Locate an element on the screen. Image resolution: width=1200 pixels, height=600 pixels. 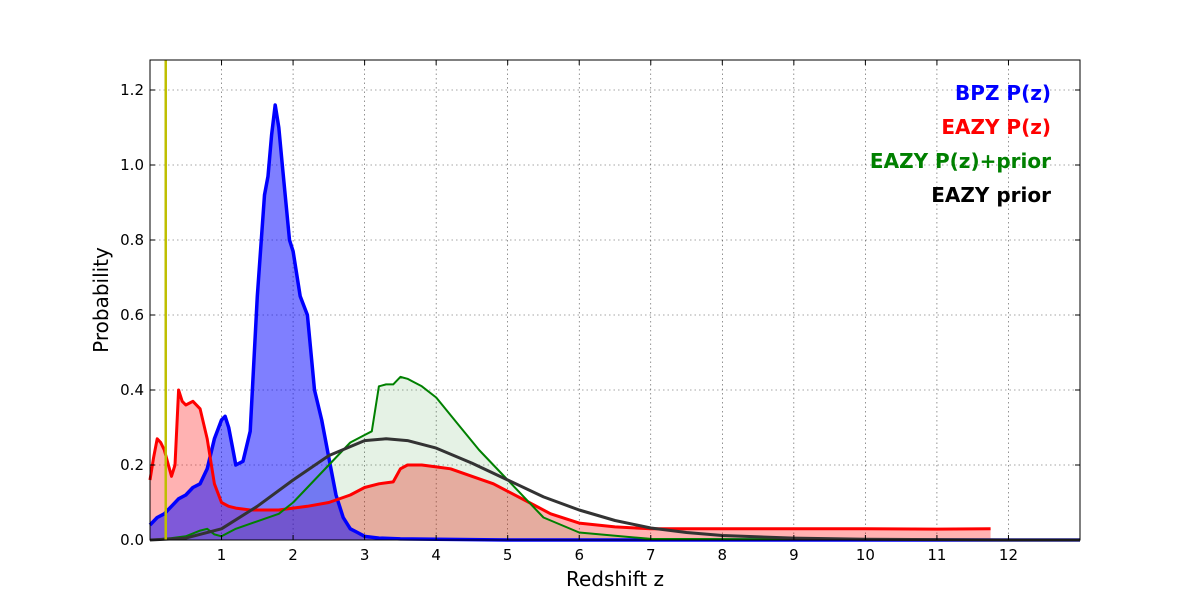
legend-entry-eazy-prior: EAZY prior is located at coordinates (991, 195).